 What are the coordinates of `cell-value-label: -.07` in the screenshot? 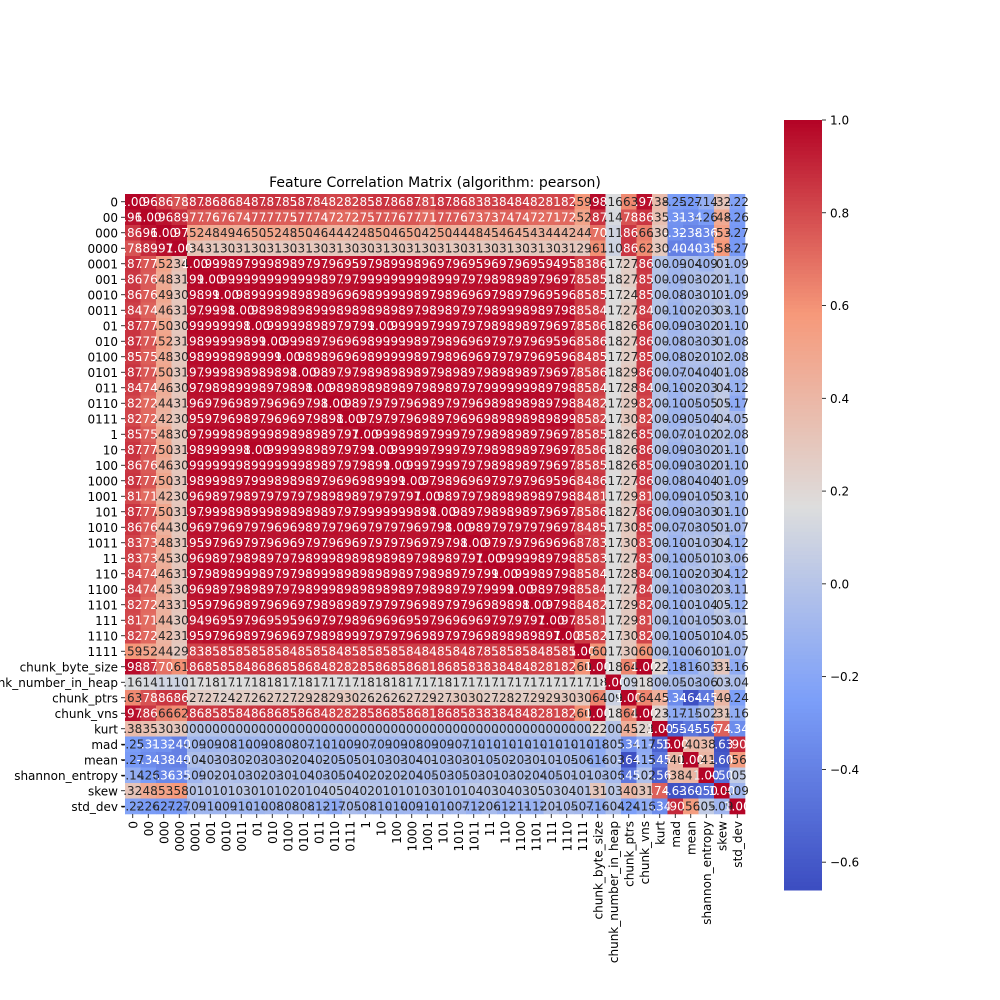 It's located at (737, 651).